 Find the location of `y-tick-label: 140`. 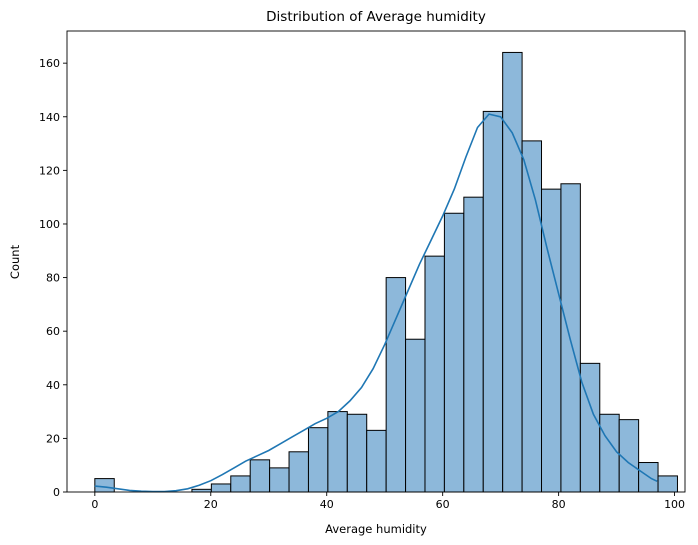

y-tick-label: 140 is located at coordinates (49, 117).